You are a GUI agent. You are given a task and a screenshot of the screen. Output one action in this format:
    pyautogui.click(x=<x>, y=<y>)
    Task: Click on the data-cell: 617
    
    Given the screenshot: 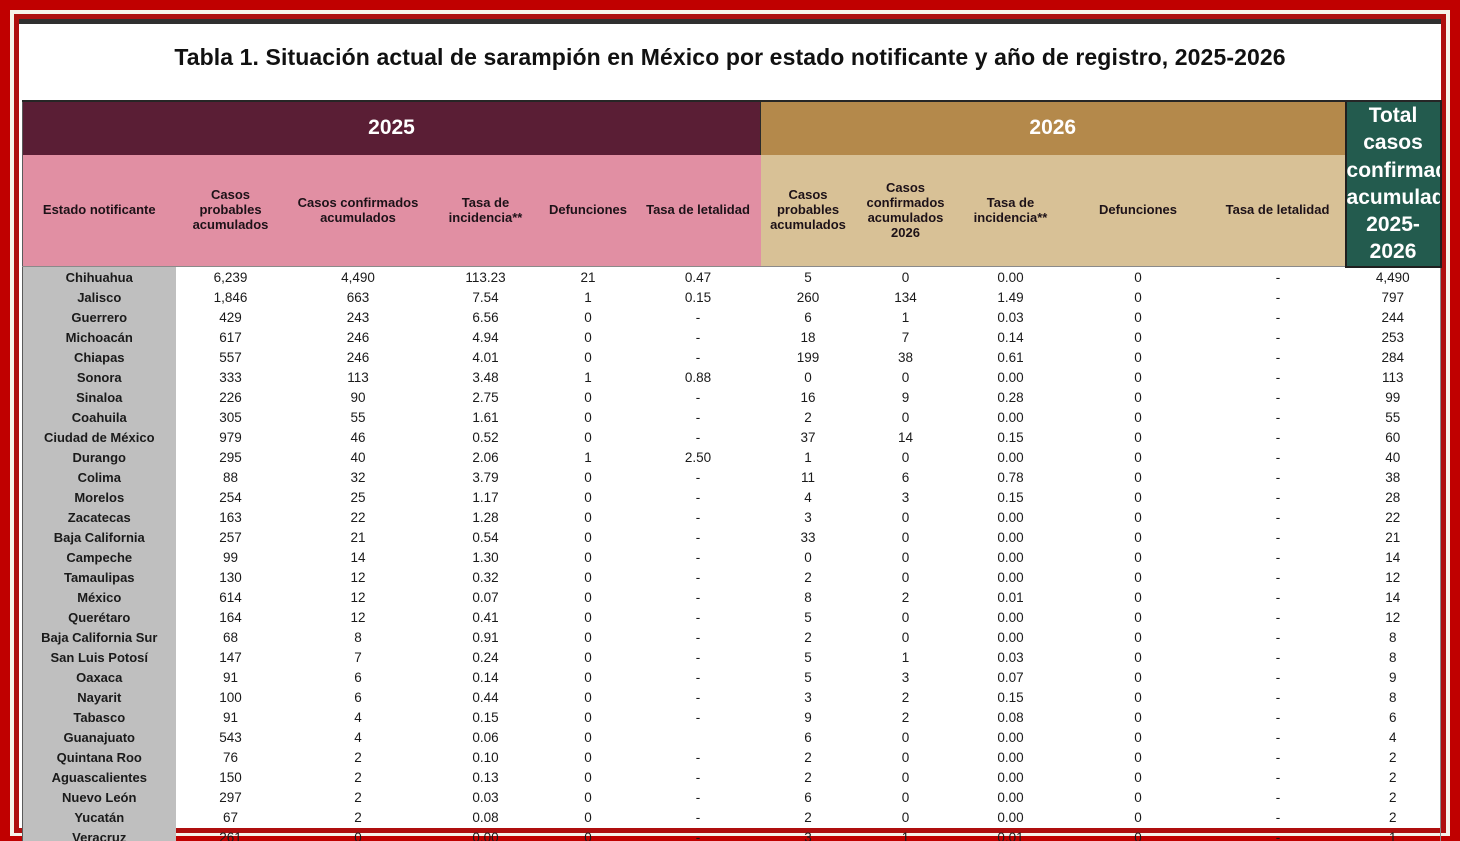 What is the action you would take?
    pyautogui.click(x=230, y=338)
    